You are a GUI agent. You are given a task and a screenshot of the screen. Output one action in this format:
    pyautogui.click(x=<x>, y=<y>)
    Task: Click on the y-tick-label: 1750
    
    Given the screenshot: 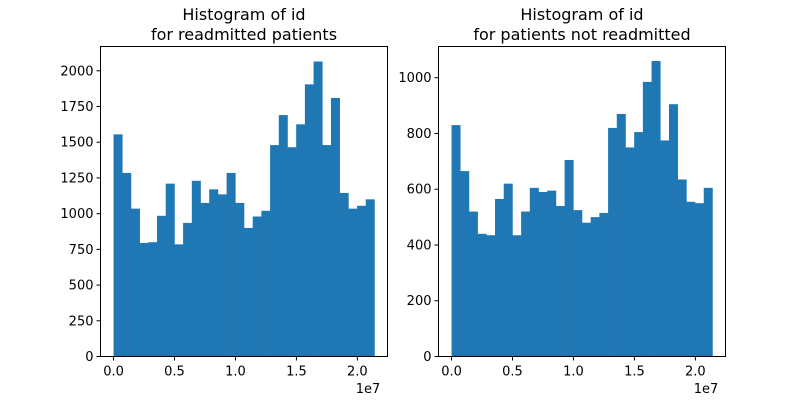 What is the action you would take?
    pyautogui.click(x=76, y=107)
    